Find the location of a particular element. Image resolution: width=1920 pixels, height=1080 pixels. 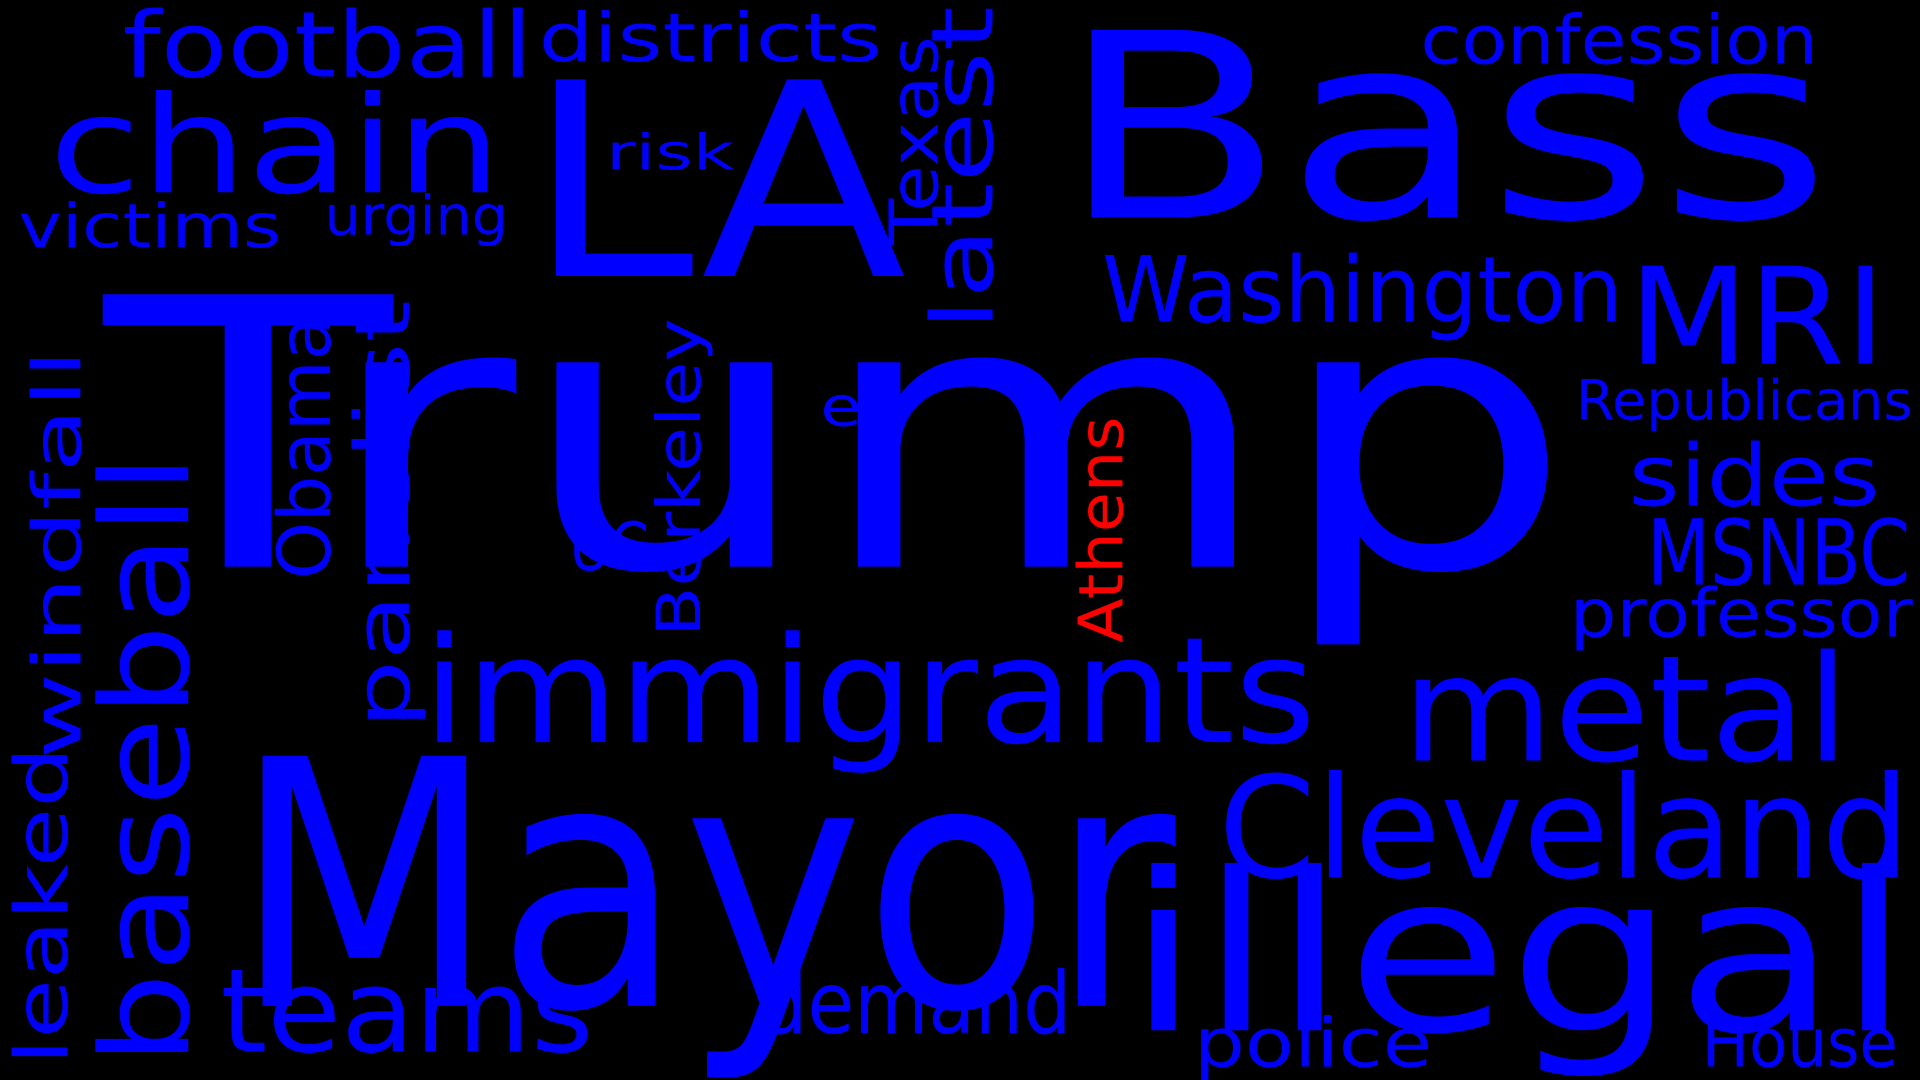

word-professor: professor is located at coordinates (1741, 614).